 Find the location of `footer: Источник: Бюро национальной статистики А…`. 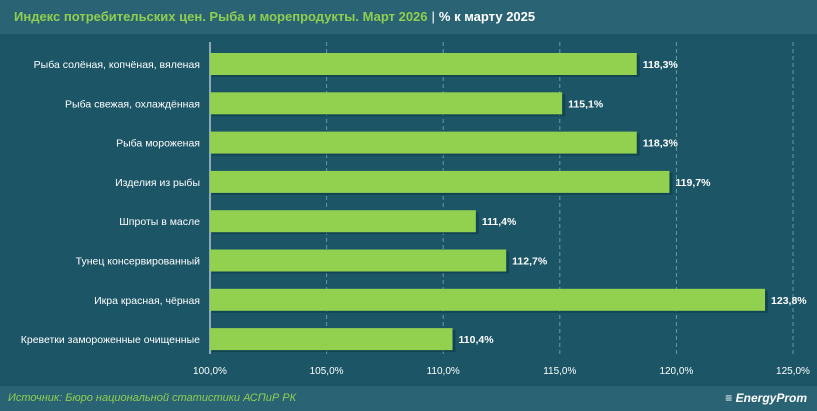

footer: Источник: Бюро национальной статистики А… is located at coordinates (408, 398).